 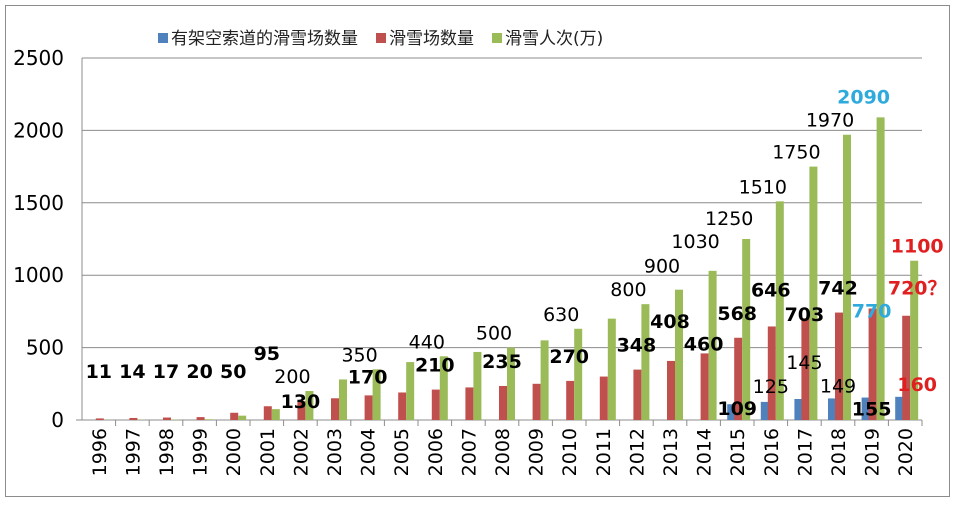 I want to click on x-tick-label: 2017, so click(x=805, y=452).